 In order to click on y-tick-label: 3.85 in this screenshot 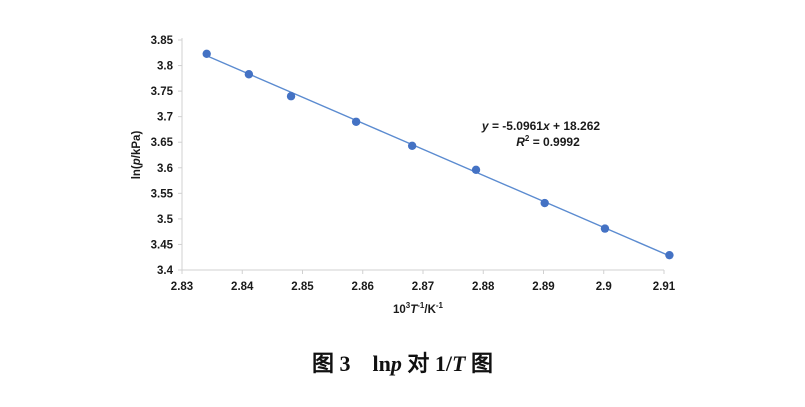, I will do `click(162, 41)`.